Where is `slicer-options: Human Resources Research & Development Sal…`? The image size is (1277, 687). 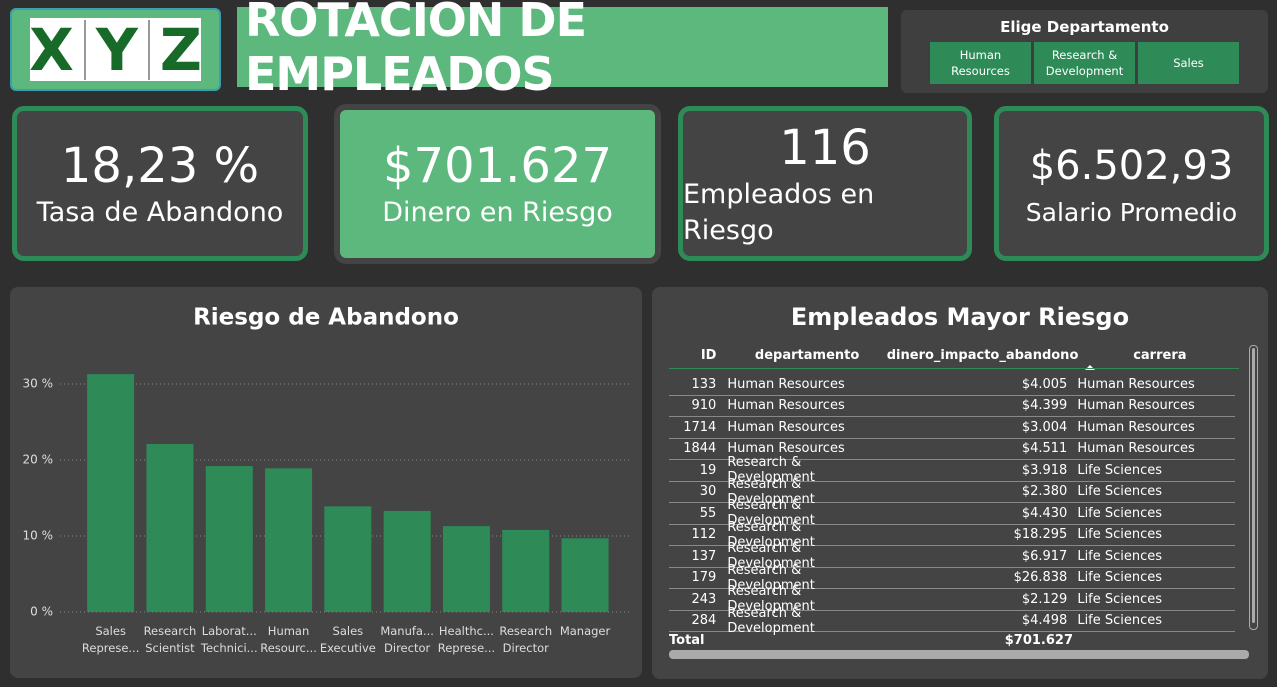 slicer-options: Human Resources Research & Development Sal… is located at coordinates (1084, 63).